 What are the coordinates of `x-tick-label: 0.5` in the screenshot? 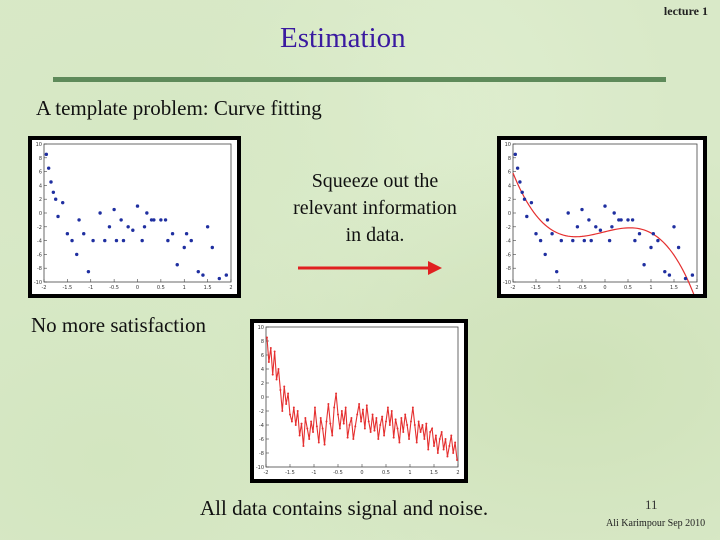 It's located at (386, 473).